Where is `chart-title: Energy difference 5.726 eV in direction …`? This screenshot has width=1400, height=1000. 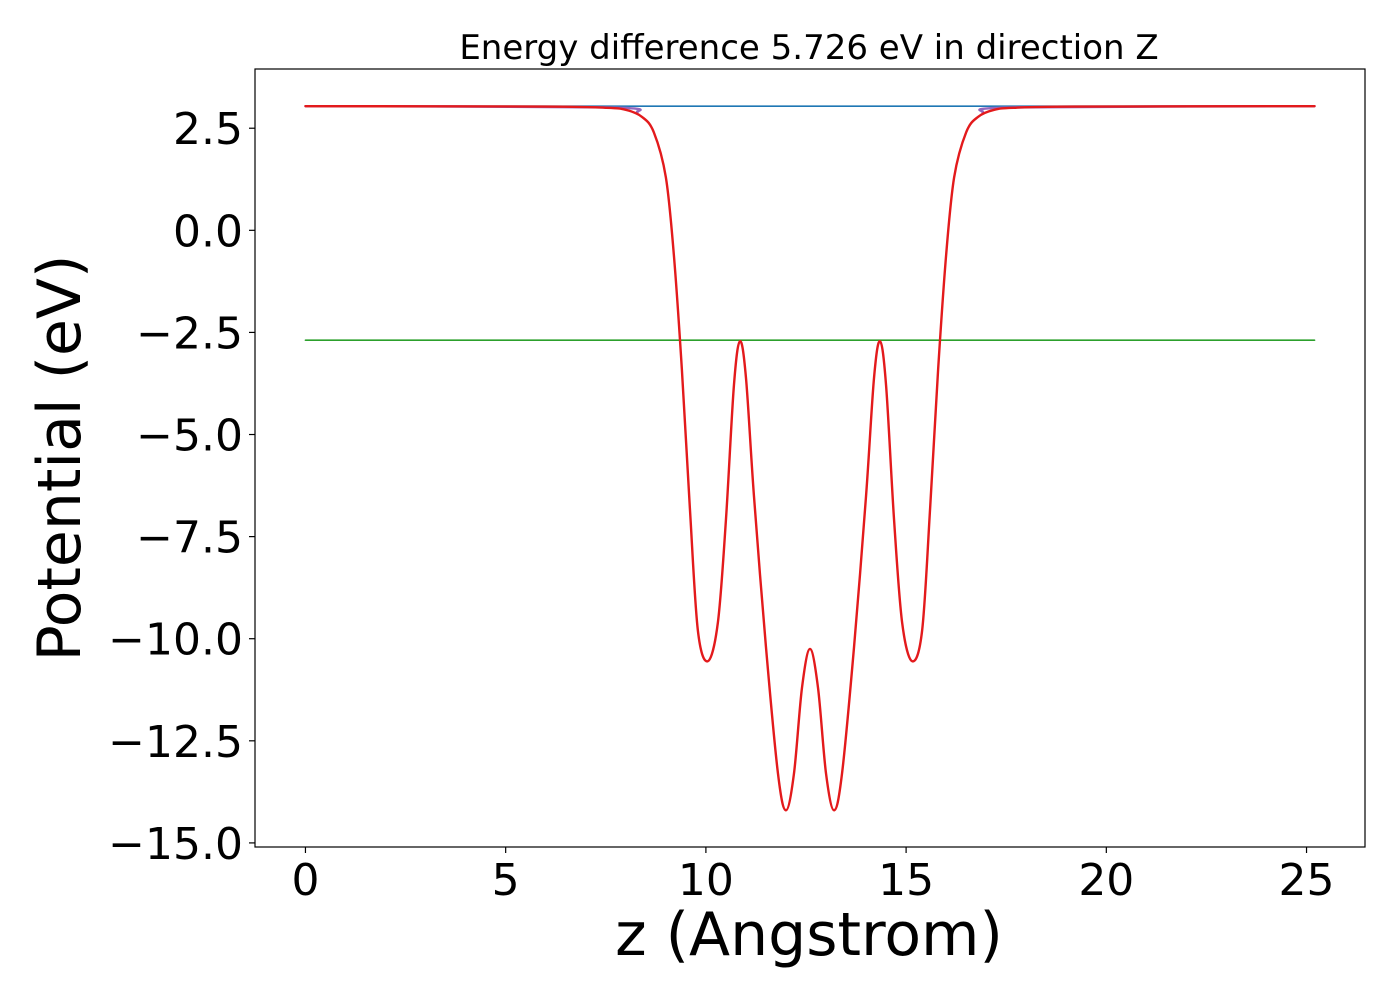
chart-title: Energy difference 5.726 eV in direction … is located at coordinates (808, 48).